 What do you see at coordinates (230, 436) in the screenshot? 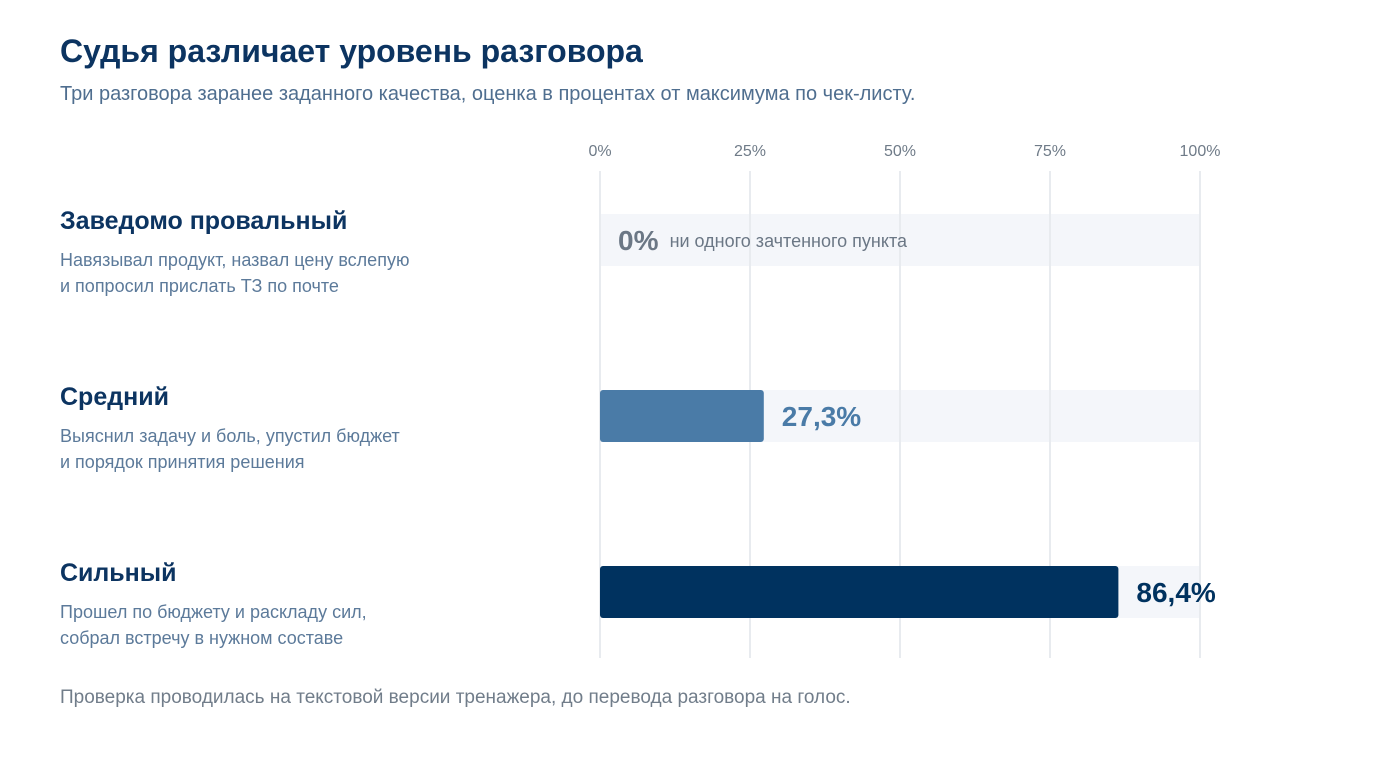
I see `row-description-line: Выяснил задачу и боль, упустил бюджет` at bounding box center [230, 436].